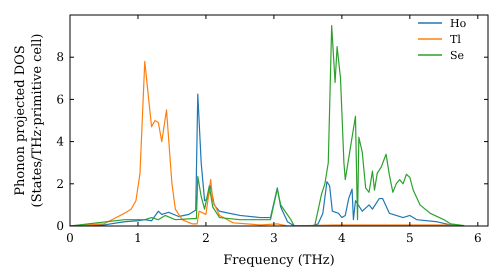 The height and width of the screenshot is (280, 500). What do you see at coordinates (456, 39) in the screenshot?
I see `legend-label: Tl` at bounding box center [456, 39].